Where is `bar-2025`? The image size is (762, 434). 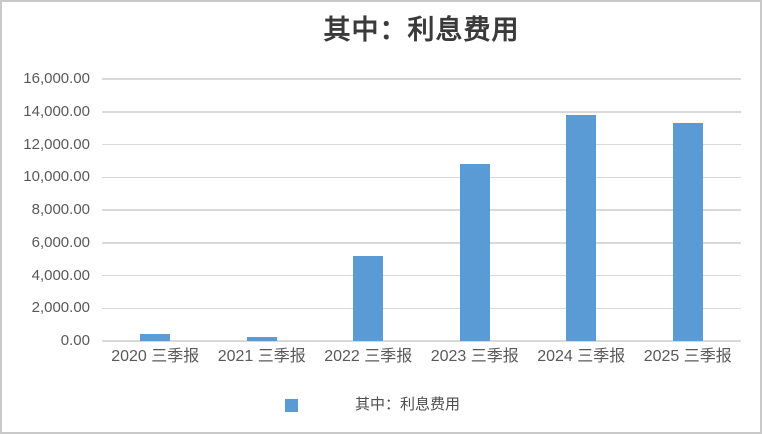
bar-2025 is located at coordinates (687, 232).